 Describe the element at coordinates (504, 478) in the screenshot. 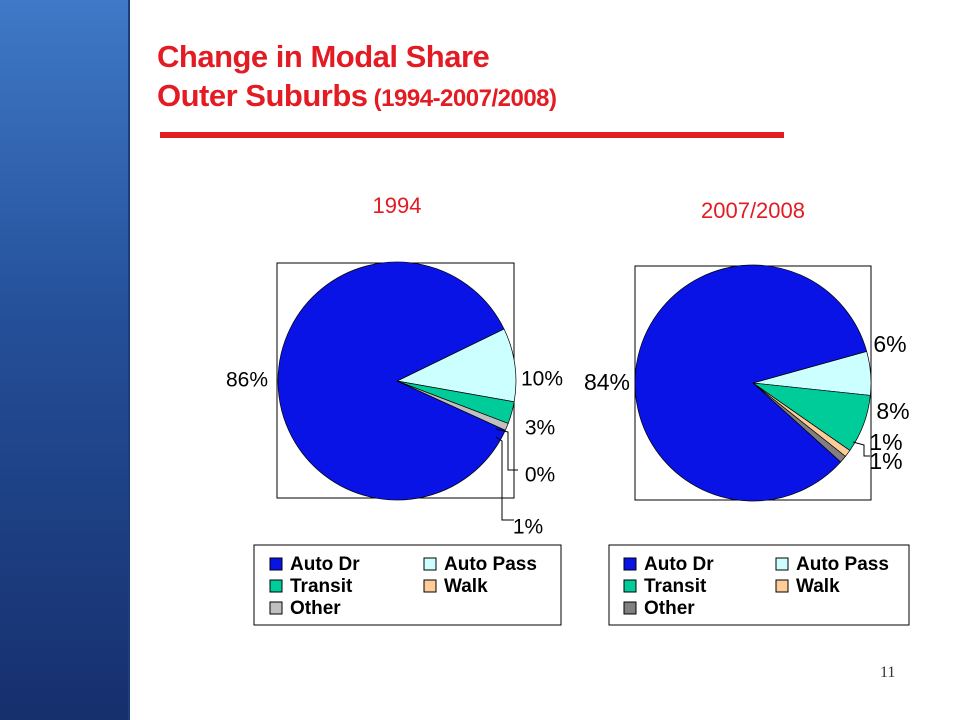

I see `pie-1-leader-other` at that location.